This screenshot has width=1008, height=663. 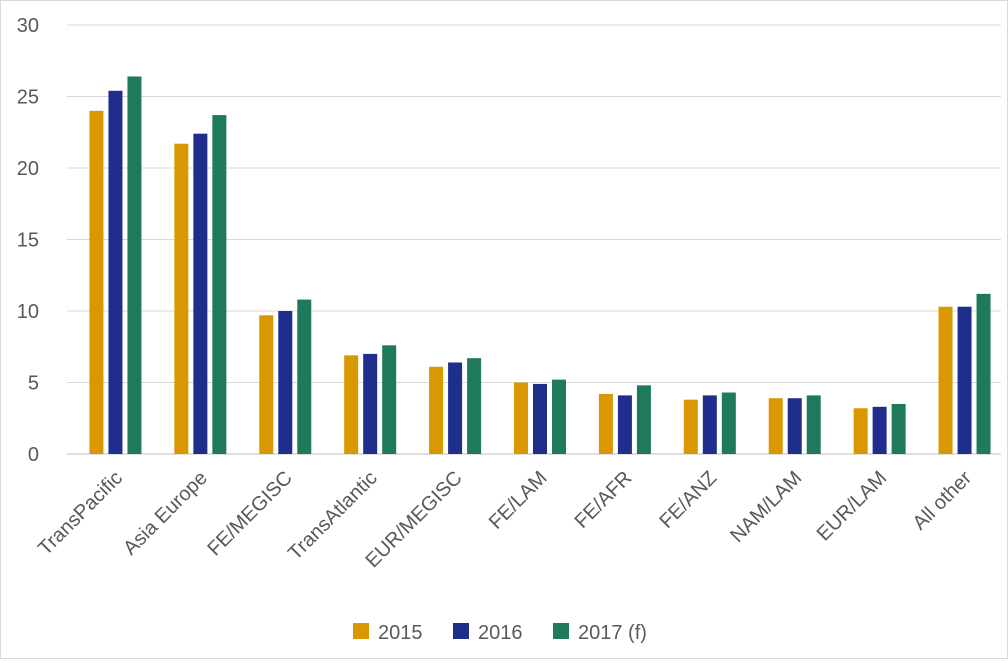 I want to click on bar-2016-fe-megisc, so click(x=285, y=382).